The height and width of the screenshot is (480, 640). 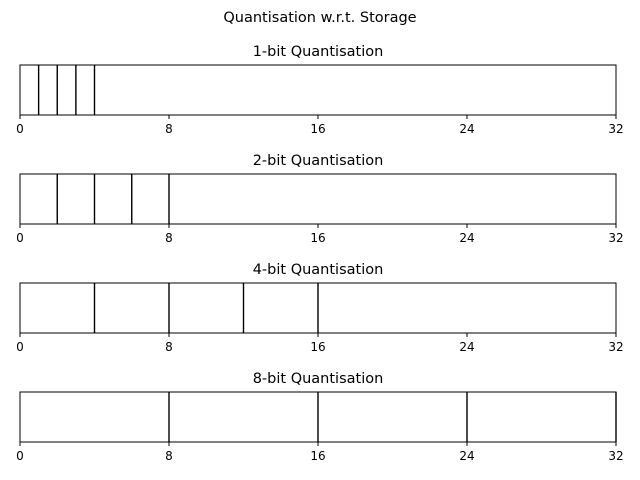 I want to click on figure-title: Quantisation w.r.t. Storage, so click(x=319, y=18).